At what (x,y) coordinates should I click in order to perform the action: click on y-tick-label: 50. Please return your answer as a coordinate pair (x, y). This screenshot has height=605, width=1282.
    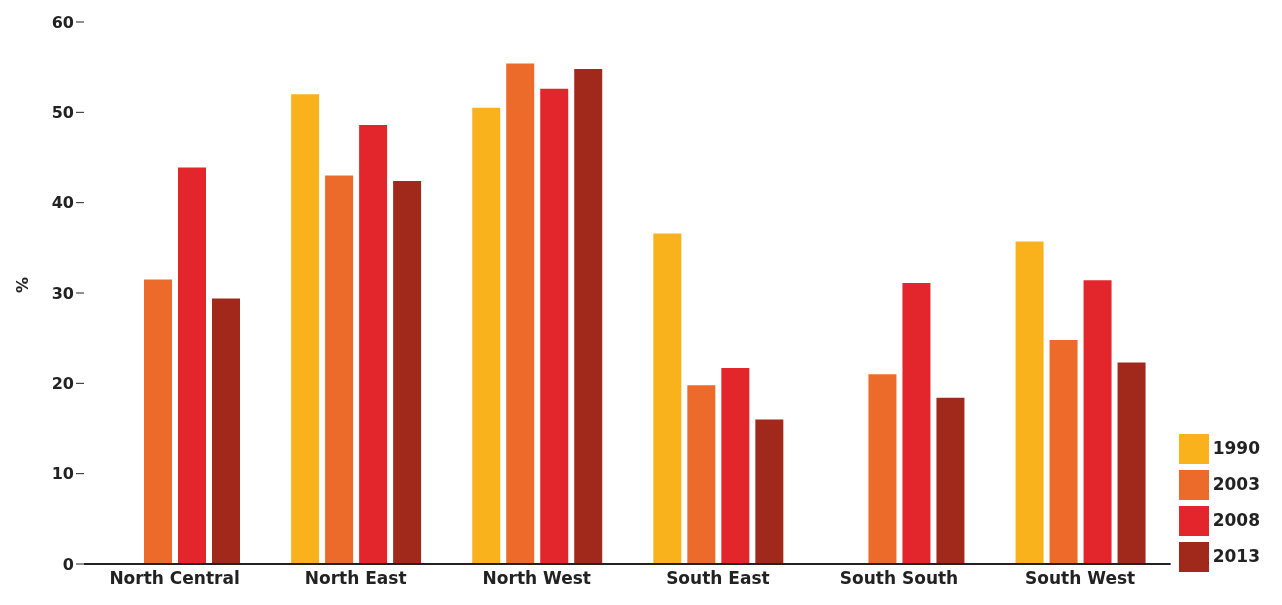
    Looking at the image, I should click on (62, 113).